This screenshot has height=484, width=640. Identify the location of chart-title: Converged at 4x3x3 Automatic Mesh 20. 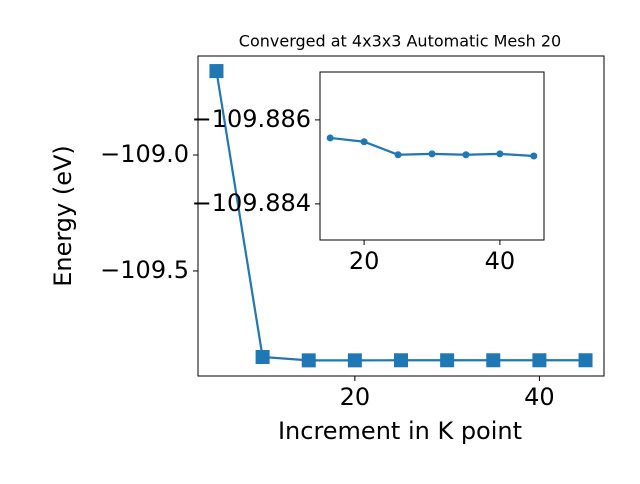
(400, 41).